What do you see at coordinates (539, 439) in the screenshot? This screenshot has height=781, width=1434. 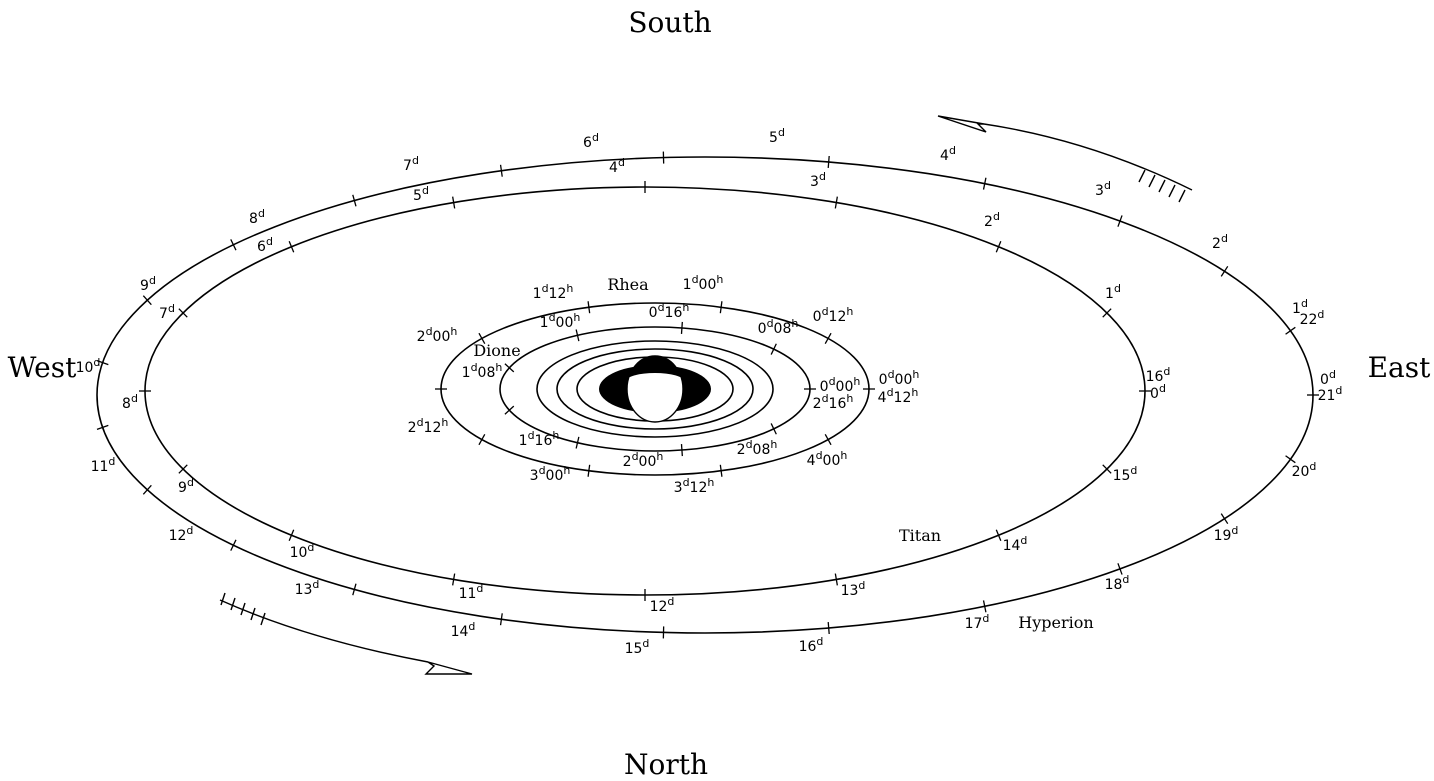 I see `mark-label-dione-5: 1d16h` at bounding box center [539, 439].